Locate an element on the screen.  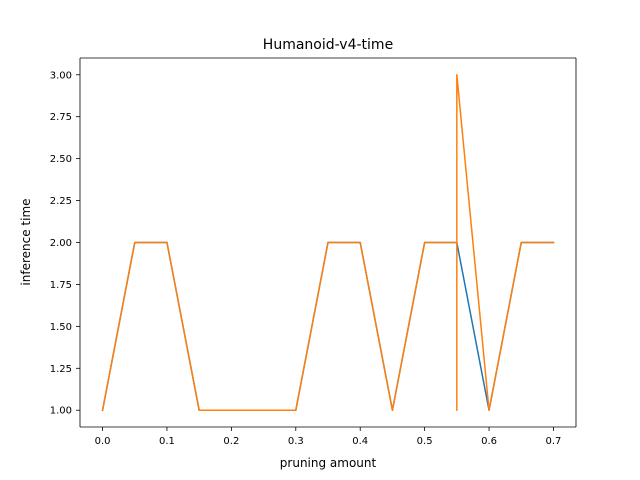
y-axis-label: inference time is located at coordinates (26, 241).